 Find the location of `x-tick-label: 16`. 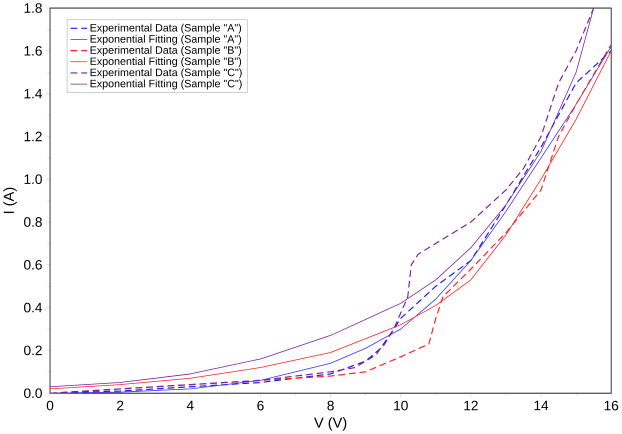

x-tick-label: 16 is located at coordinates (611, 405).